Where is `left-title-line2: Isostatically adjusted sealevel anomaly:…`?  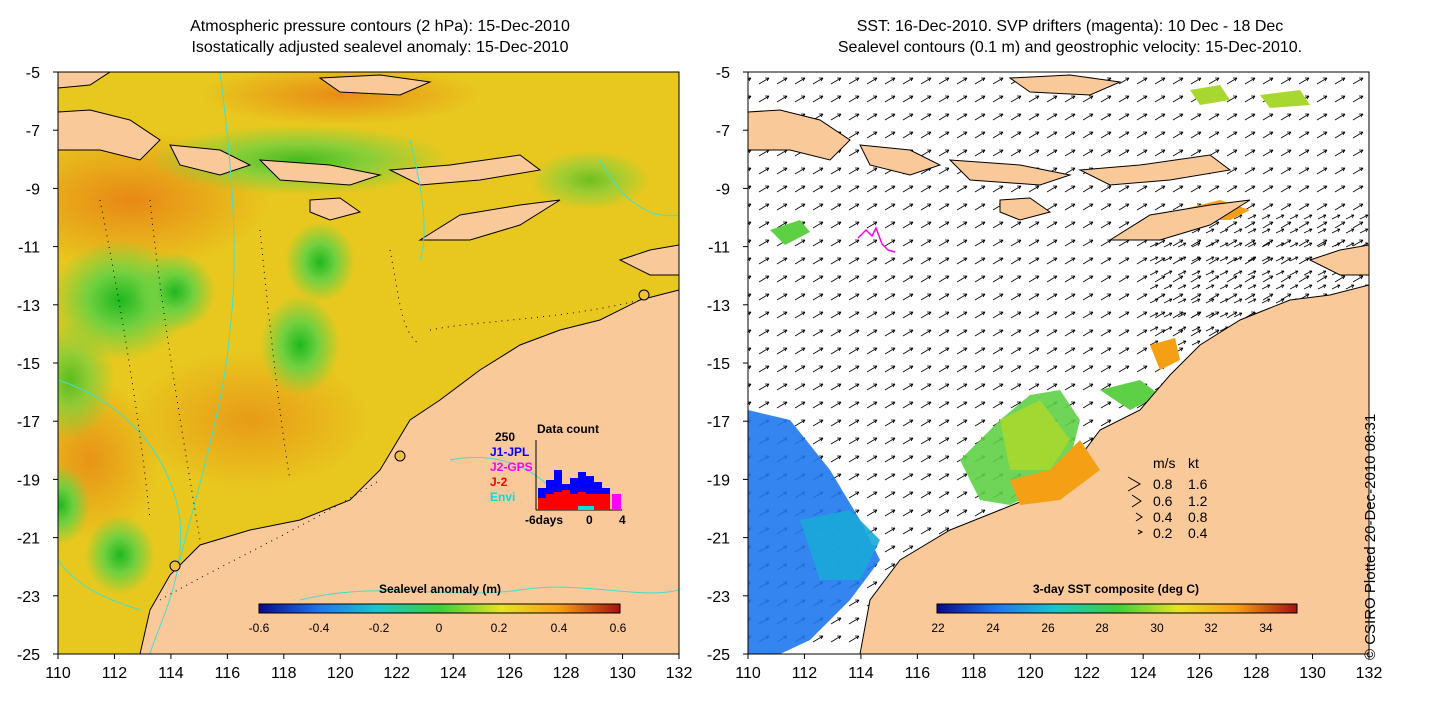
left-title-line2: Isostatically adjusted sealevel anomaly:… is located at coordinates (380, 47).